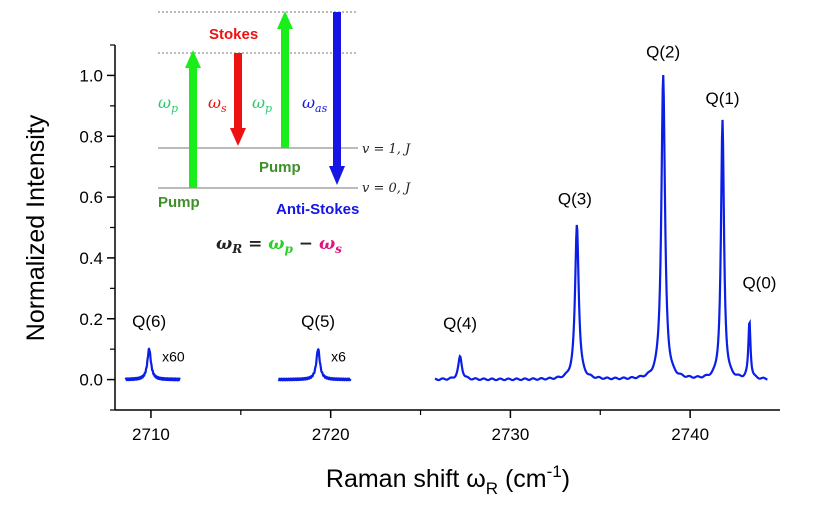  Describe the element at coordinates (317, 209) in the screenshot. I see `anti-stokes-label: Anti-Stokes` at that location.